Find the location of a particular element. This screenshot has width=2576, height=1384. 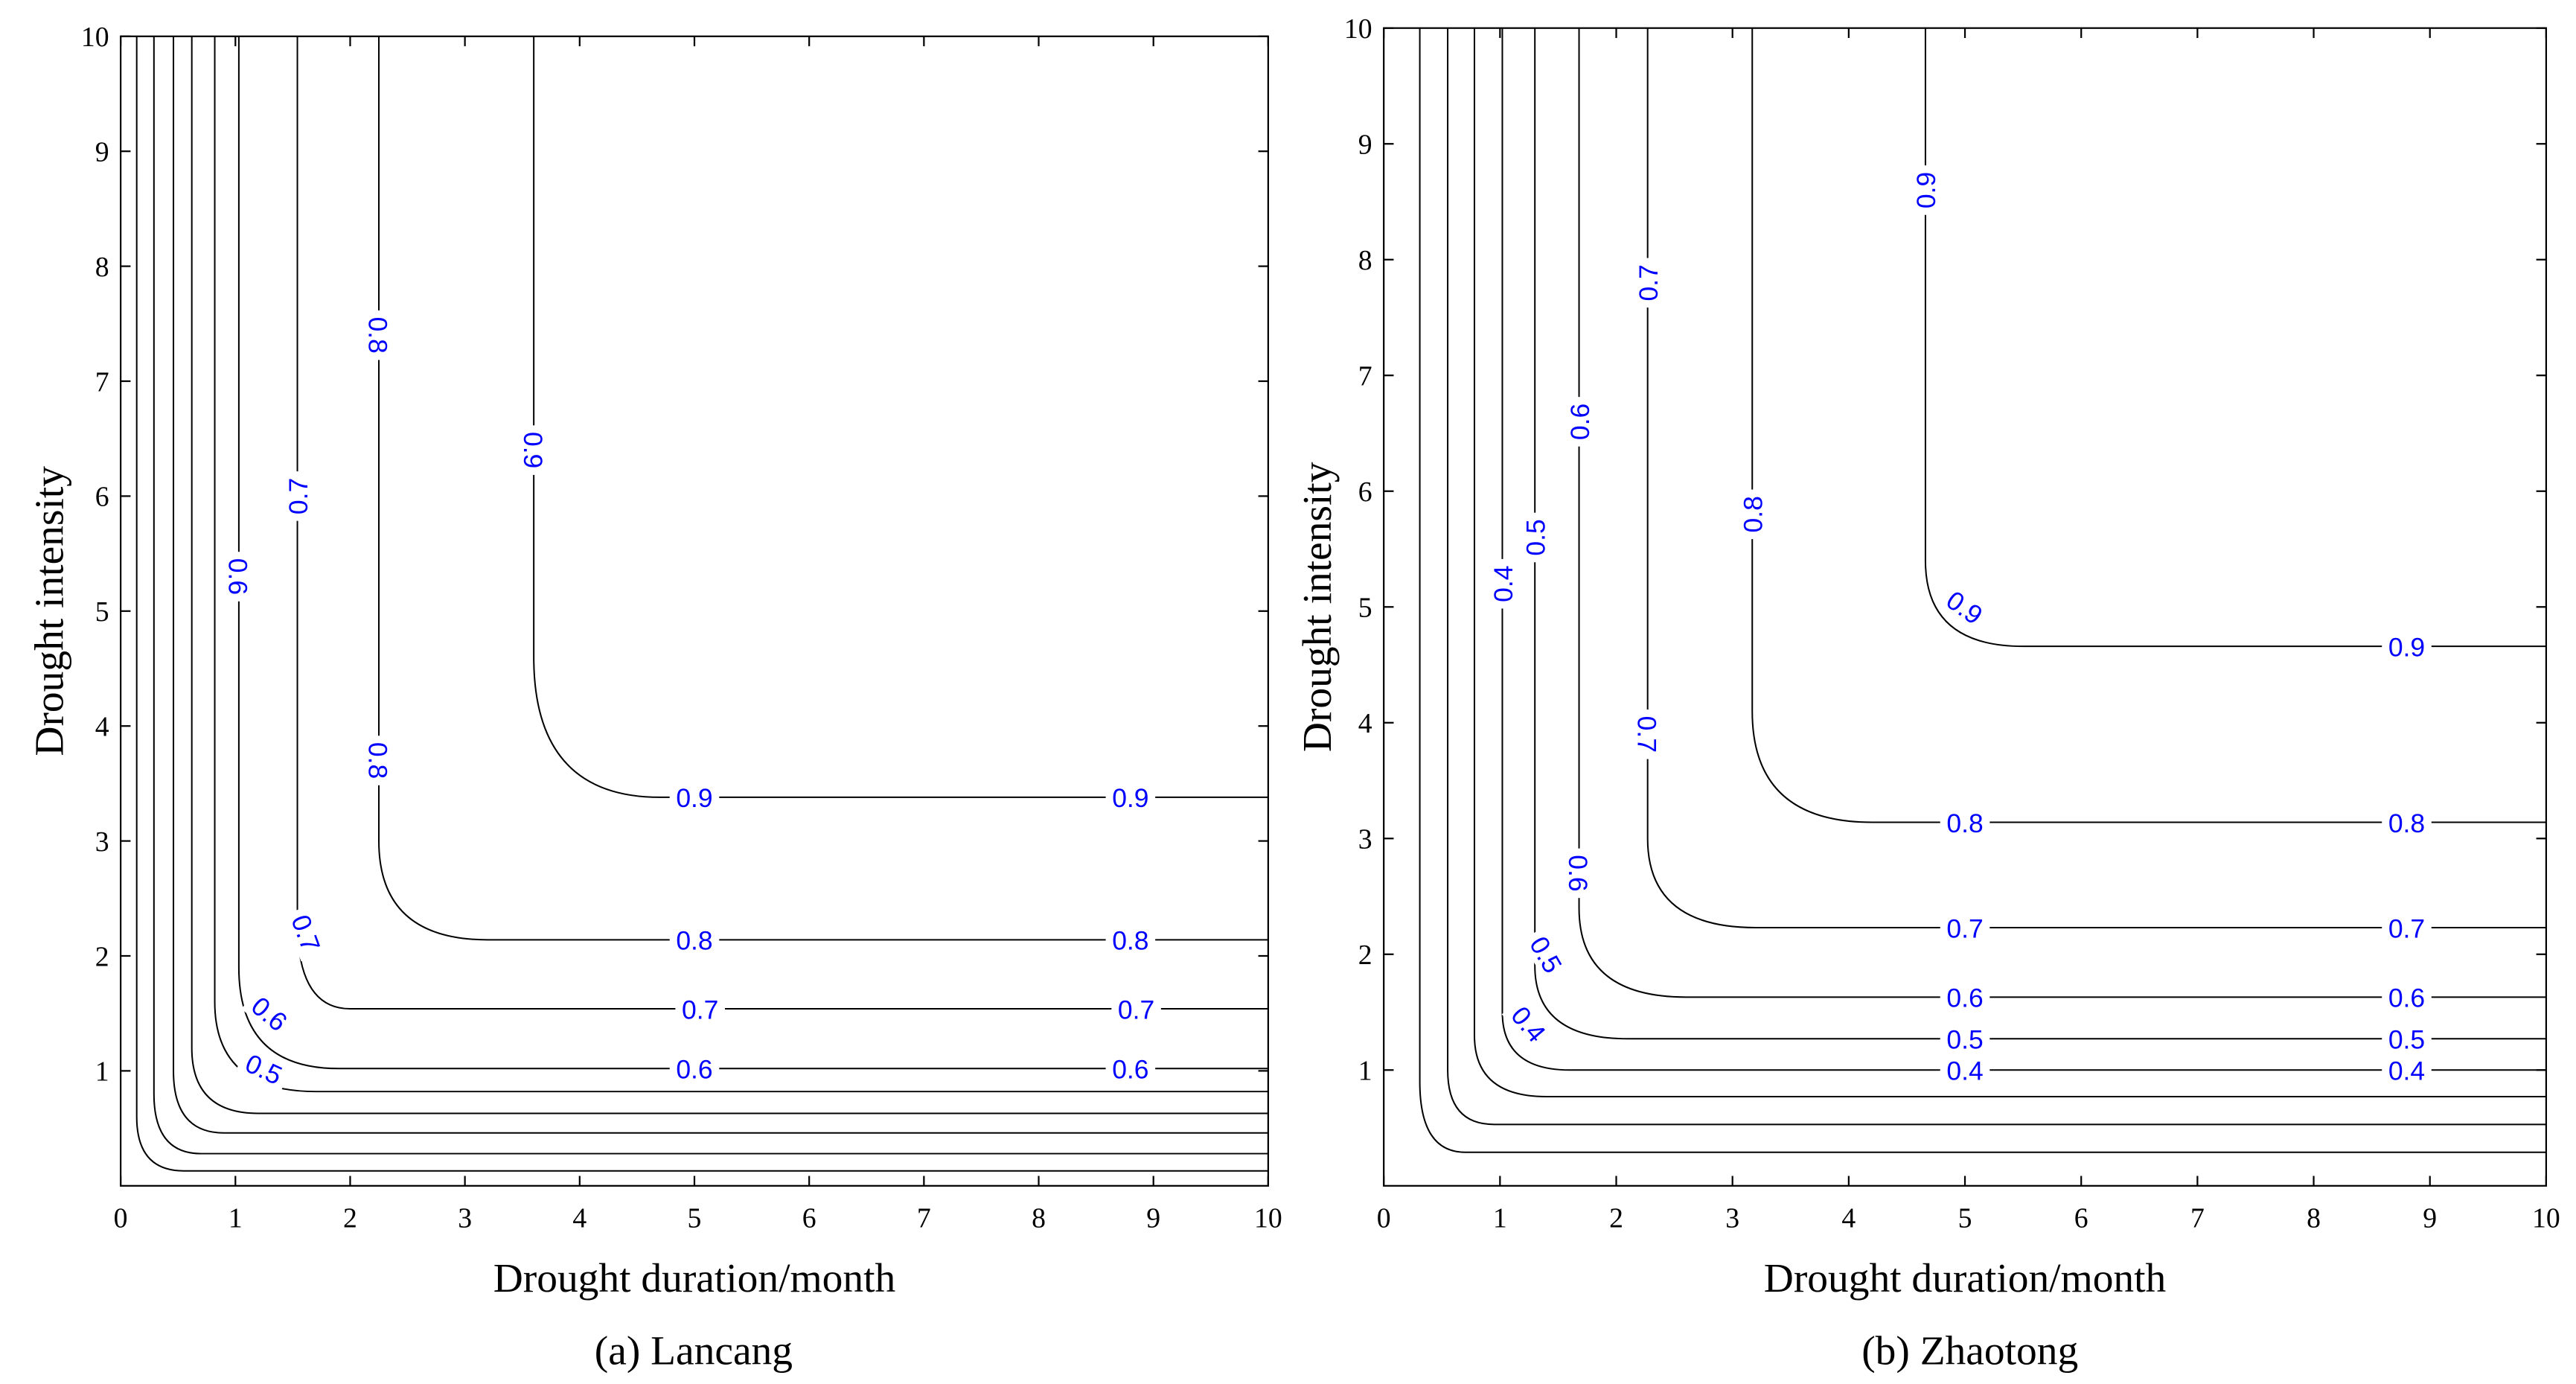

x-tick-label: 2 is located at coordinates (1616, 1218).